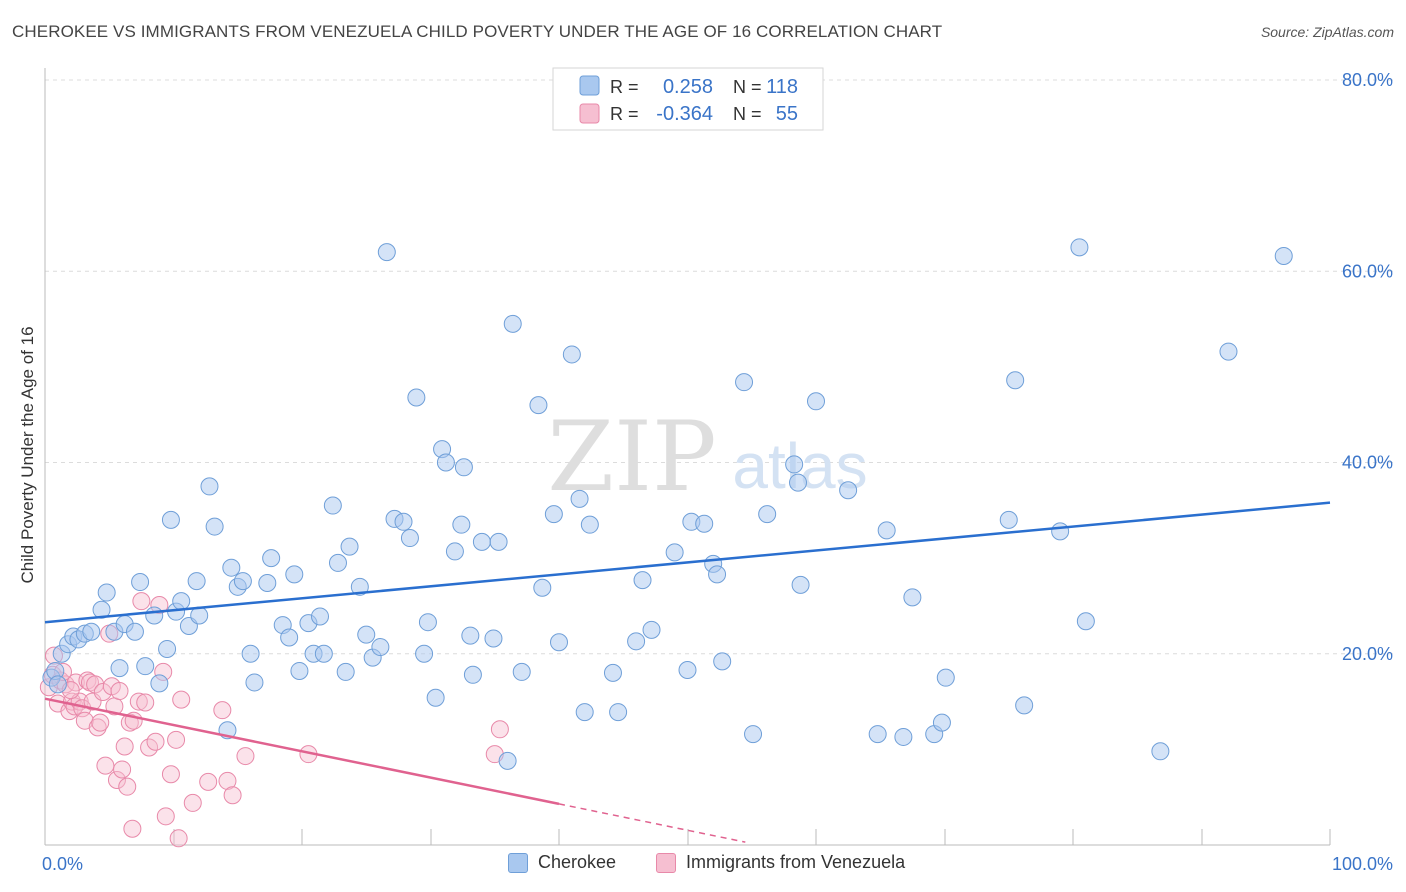 This screenshot has width=1406, height=892. Describe the element at coordinates (62, 864) in the screenshot. I see `x-tick-label: 0.0%` at that location.